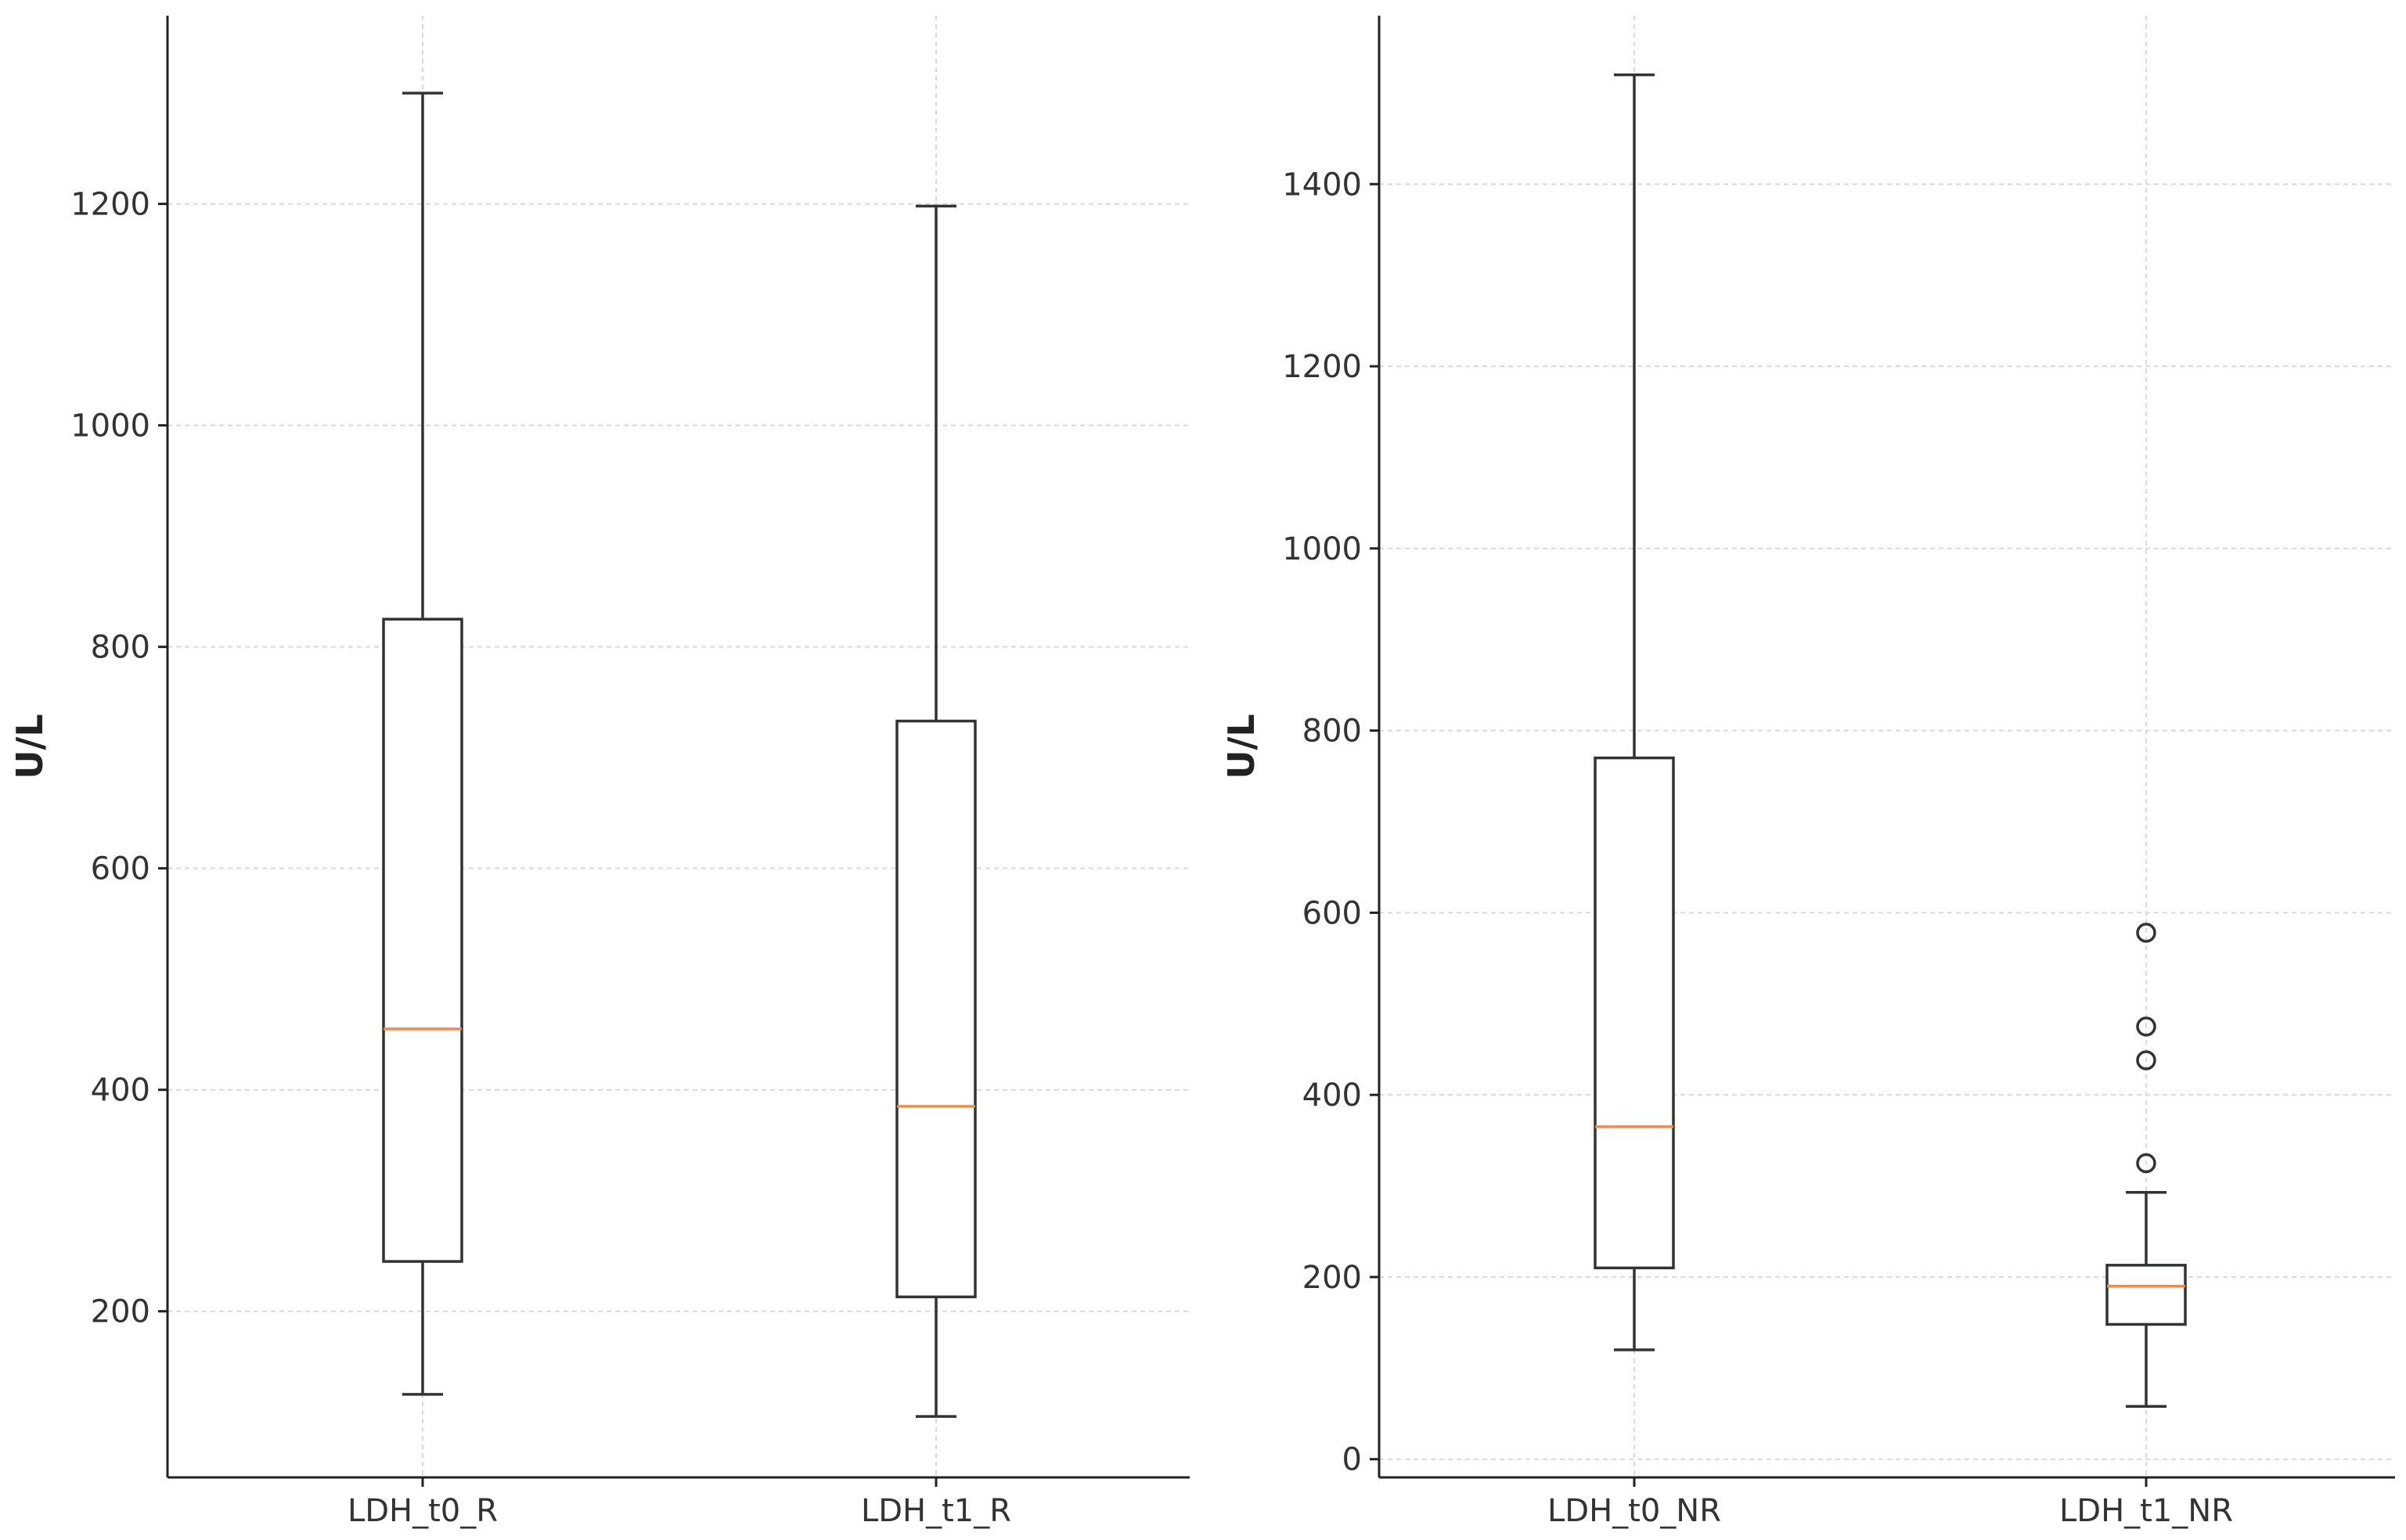 The image size is (2406, 1540). Describe the element at coordinates (2146, 1511) in the screenshot. I see `x-tick-label: LDH_t1_NR` at that location.